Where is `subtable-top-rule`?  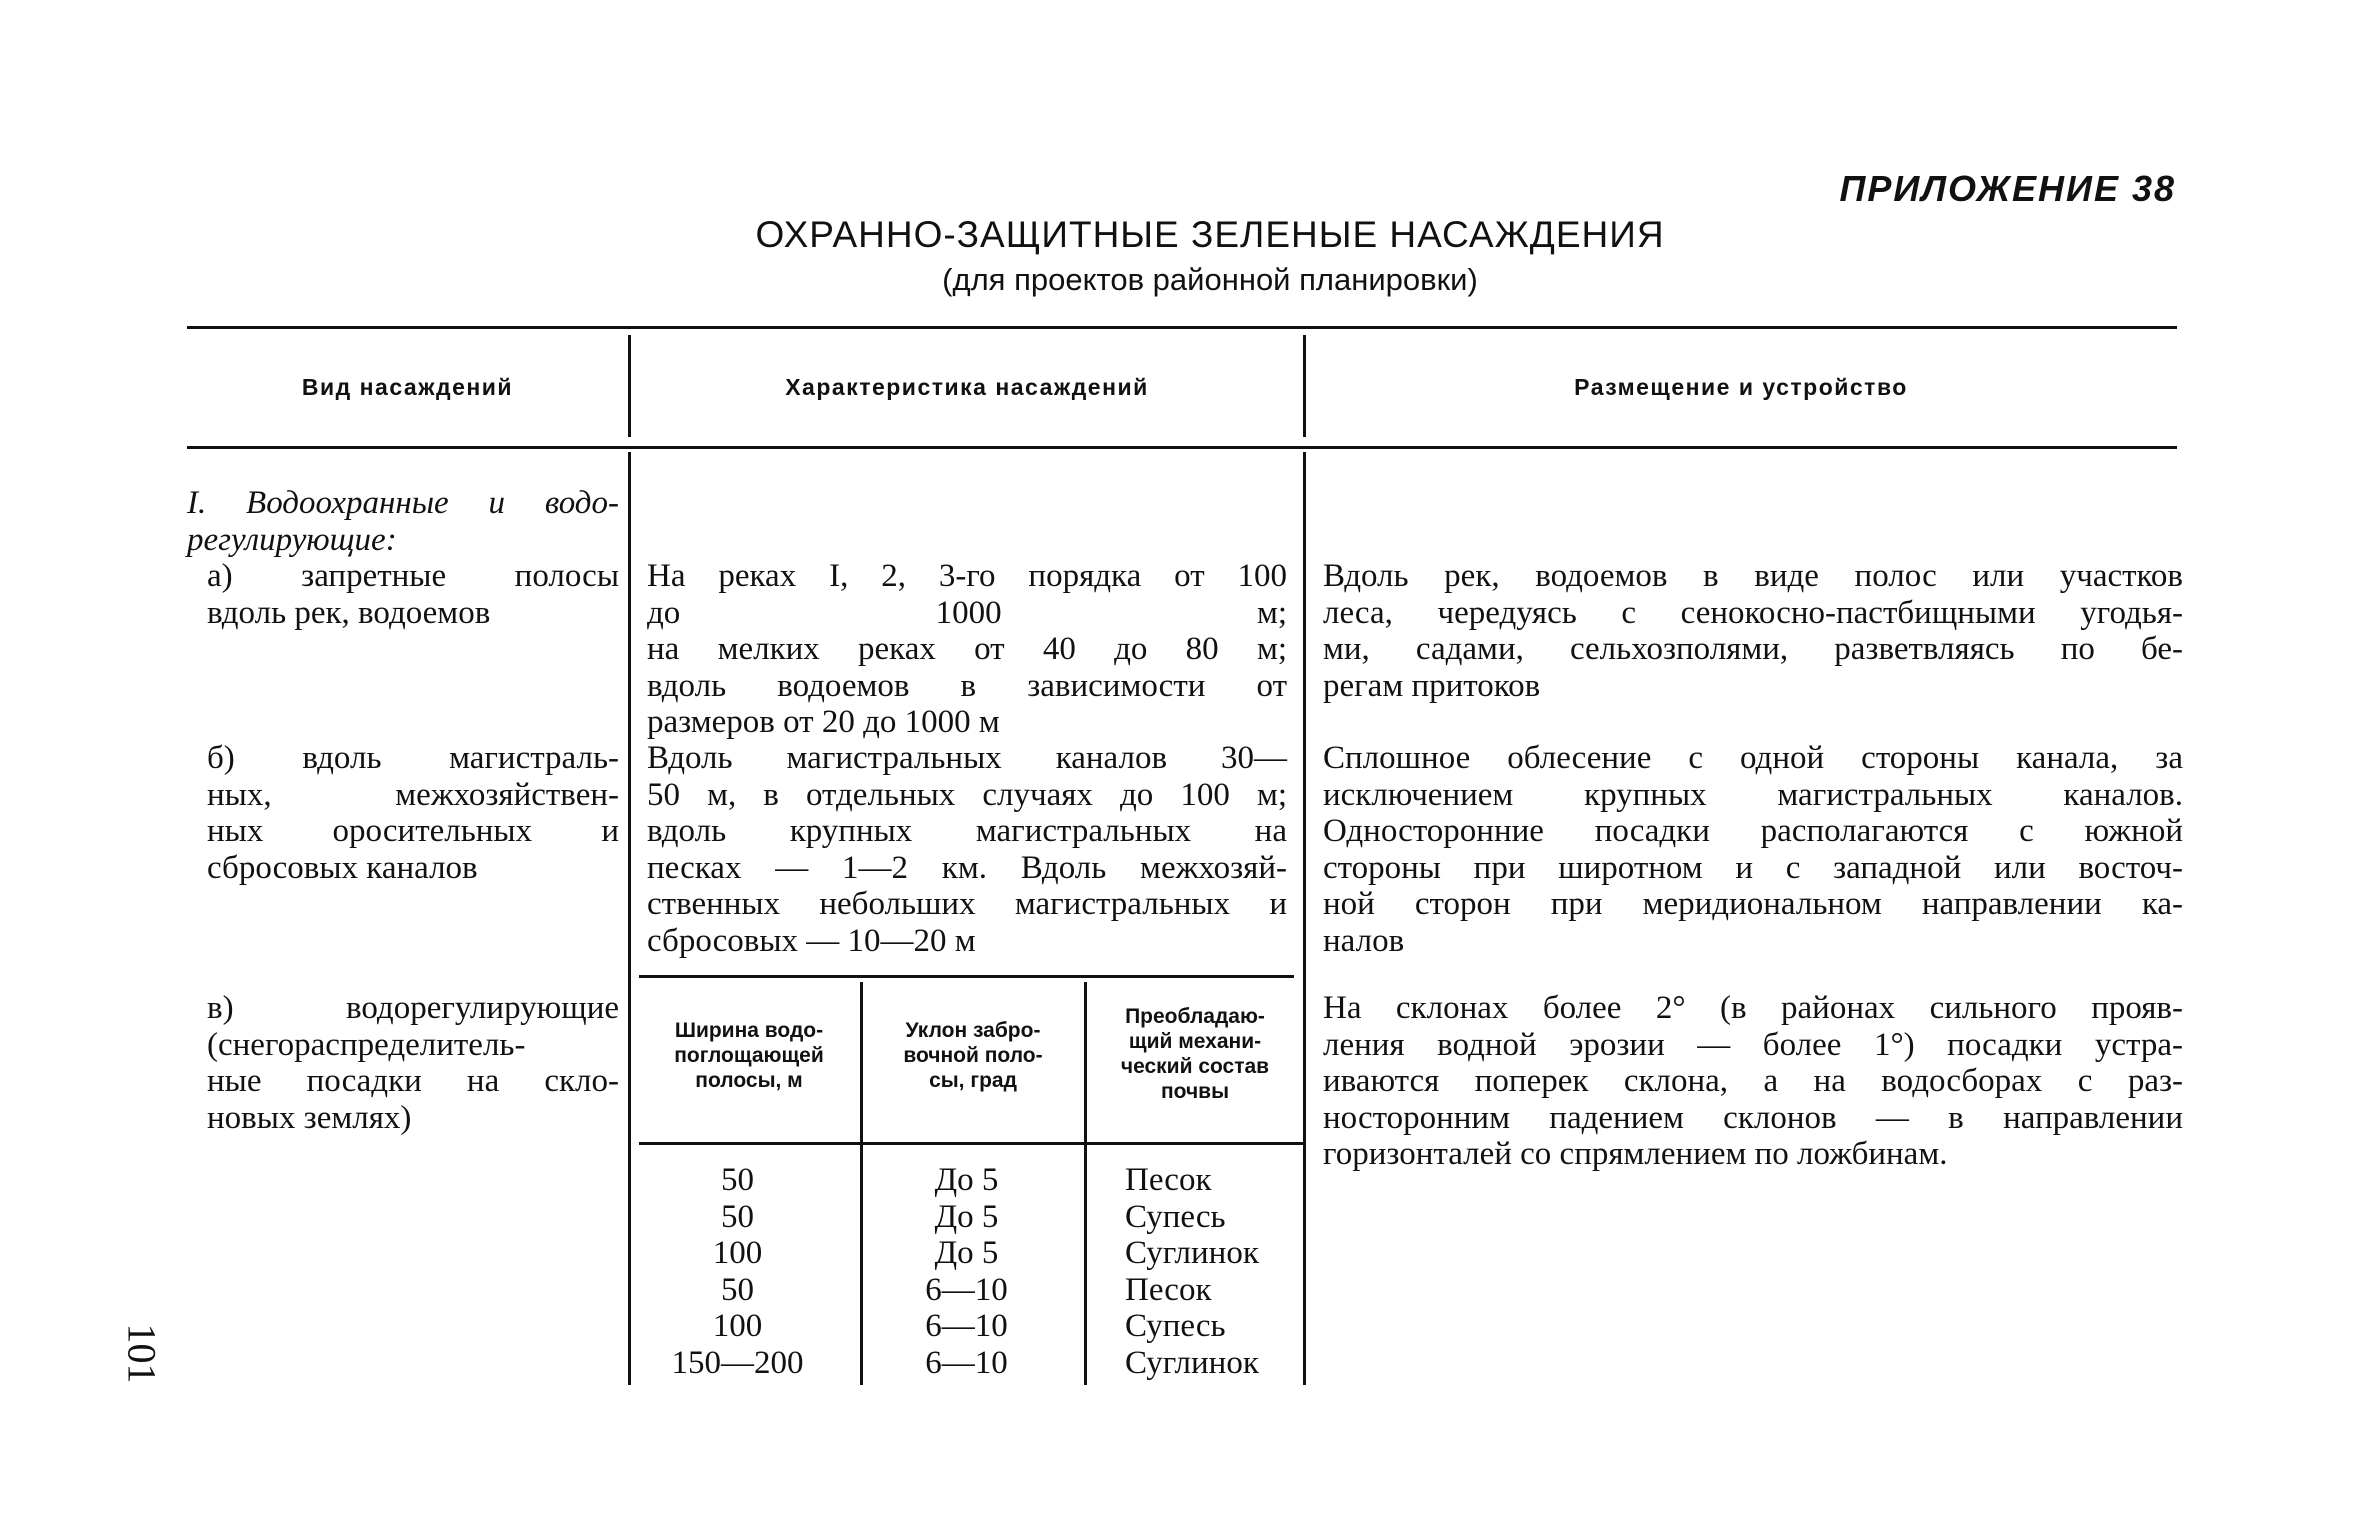
subtable-top-rule is located at coordinates (966, 976).